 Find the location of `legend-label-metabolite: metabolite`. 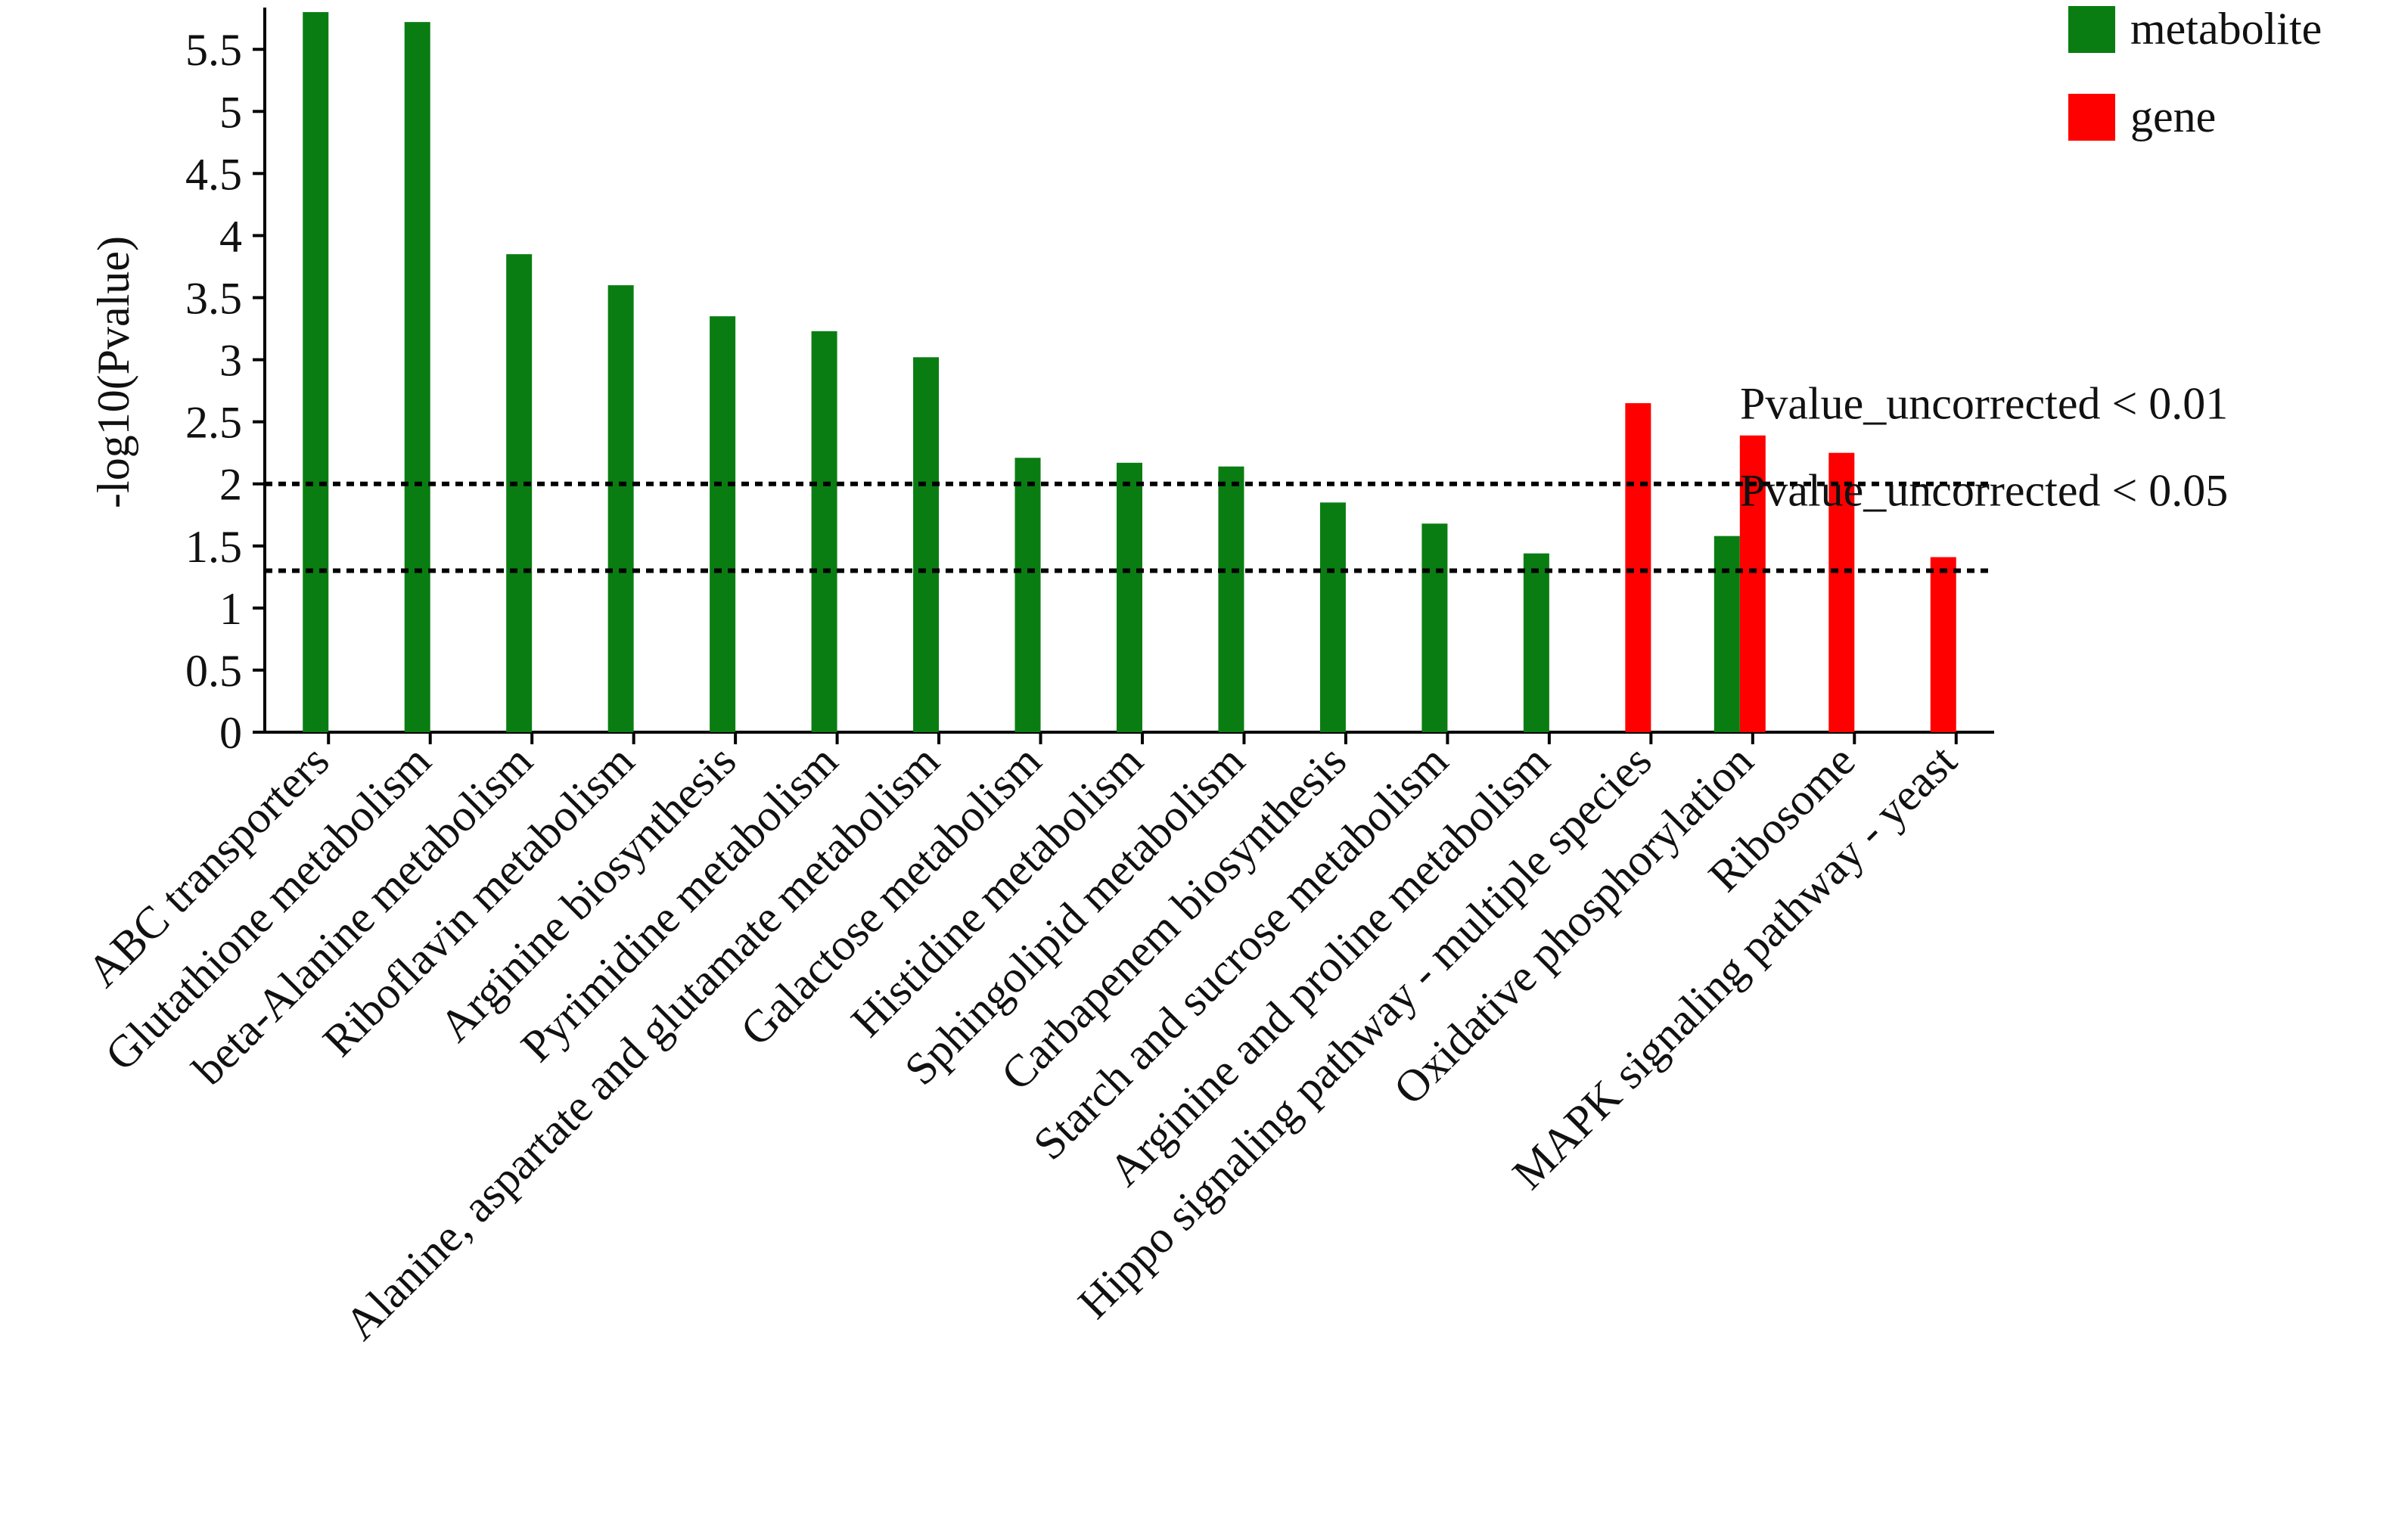

legend-label-metabolite: metabolite is located at coordinates (2226, 29).